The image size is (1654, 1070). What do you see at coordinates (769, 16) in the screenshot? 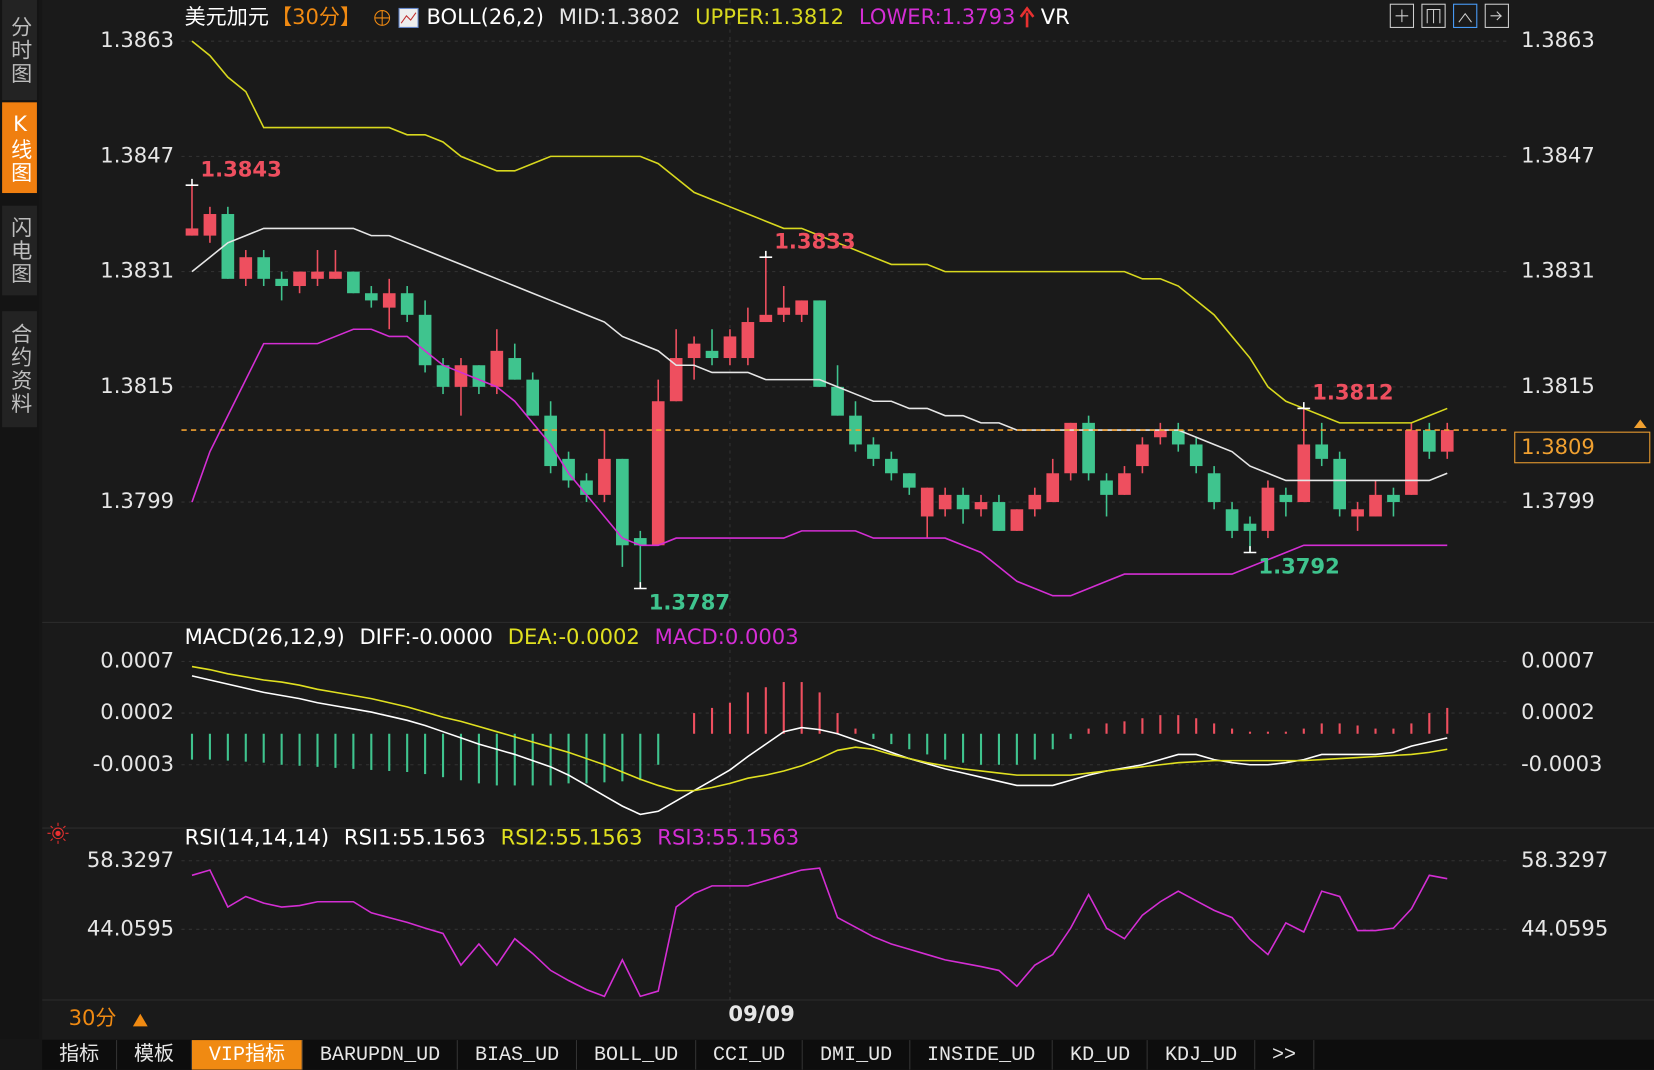
I see `header-text: UPPER:1.3812` at bounding box center [769, 16].